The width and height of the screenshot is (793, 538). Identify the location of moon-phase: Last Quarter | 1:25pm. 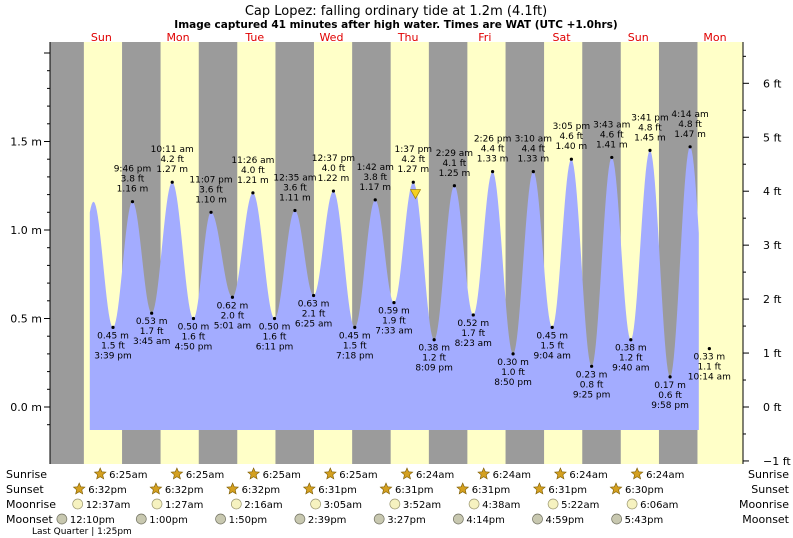
(82, 532).